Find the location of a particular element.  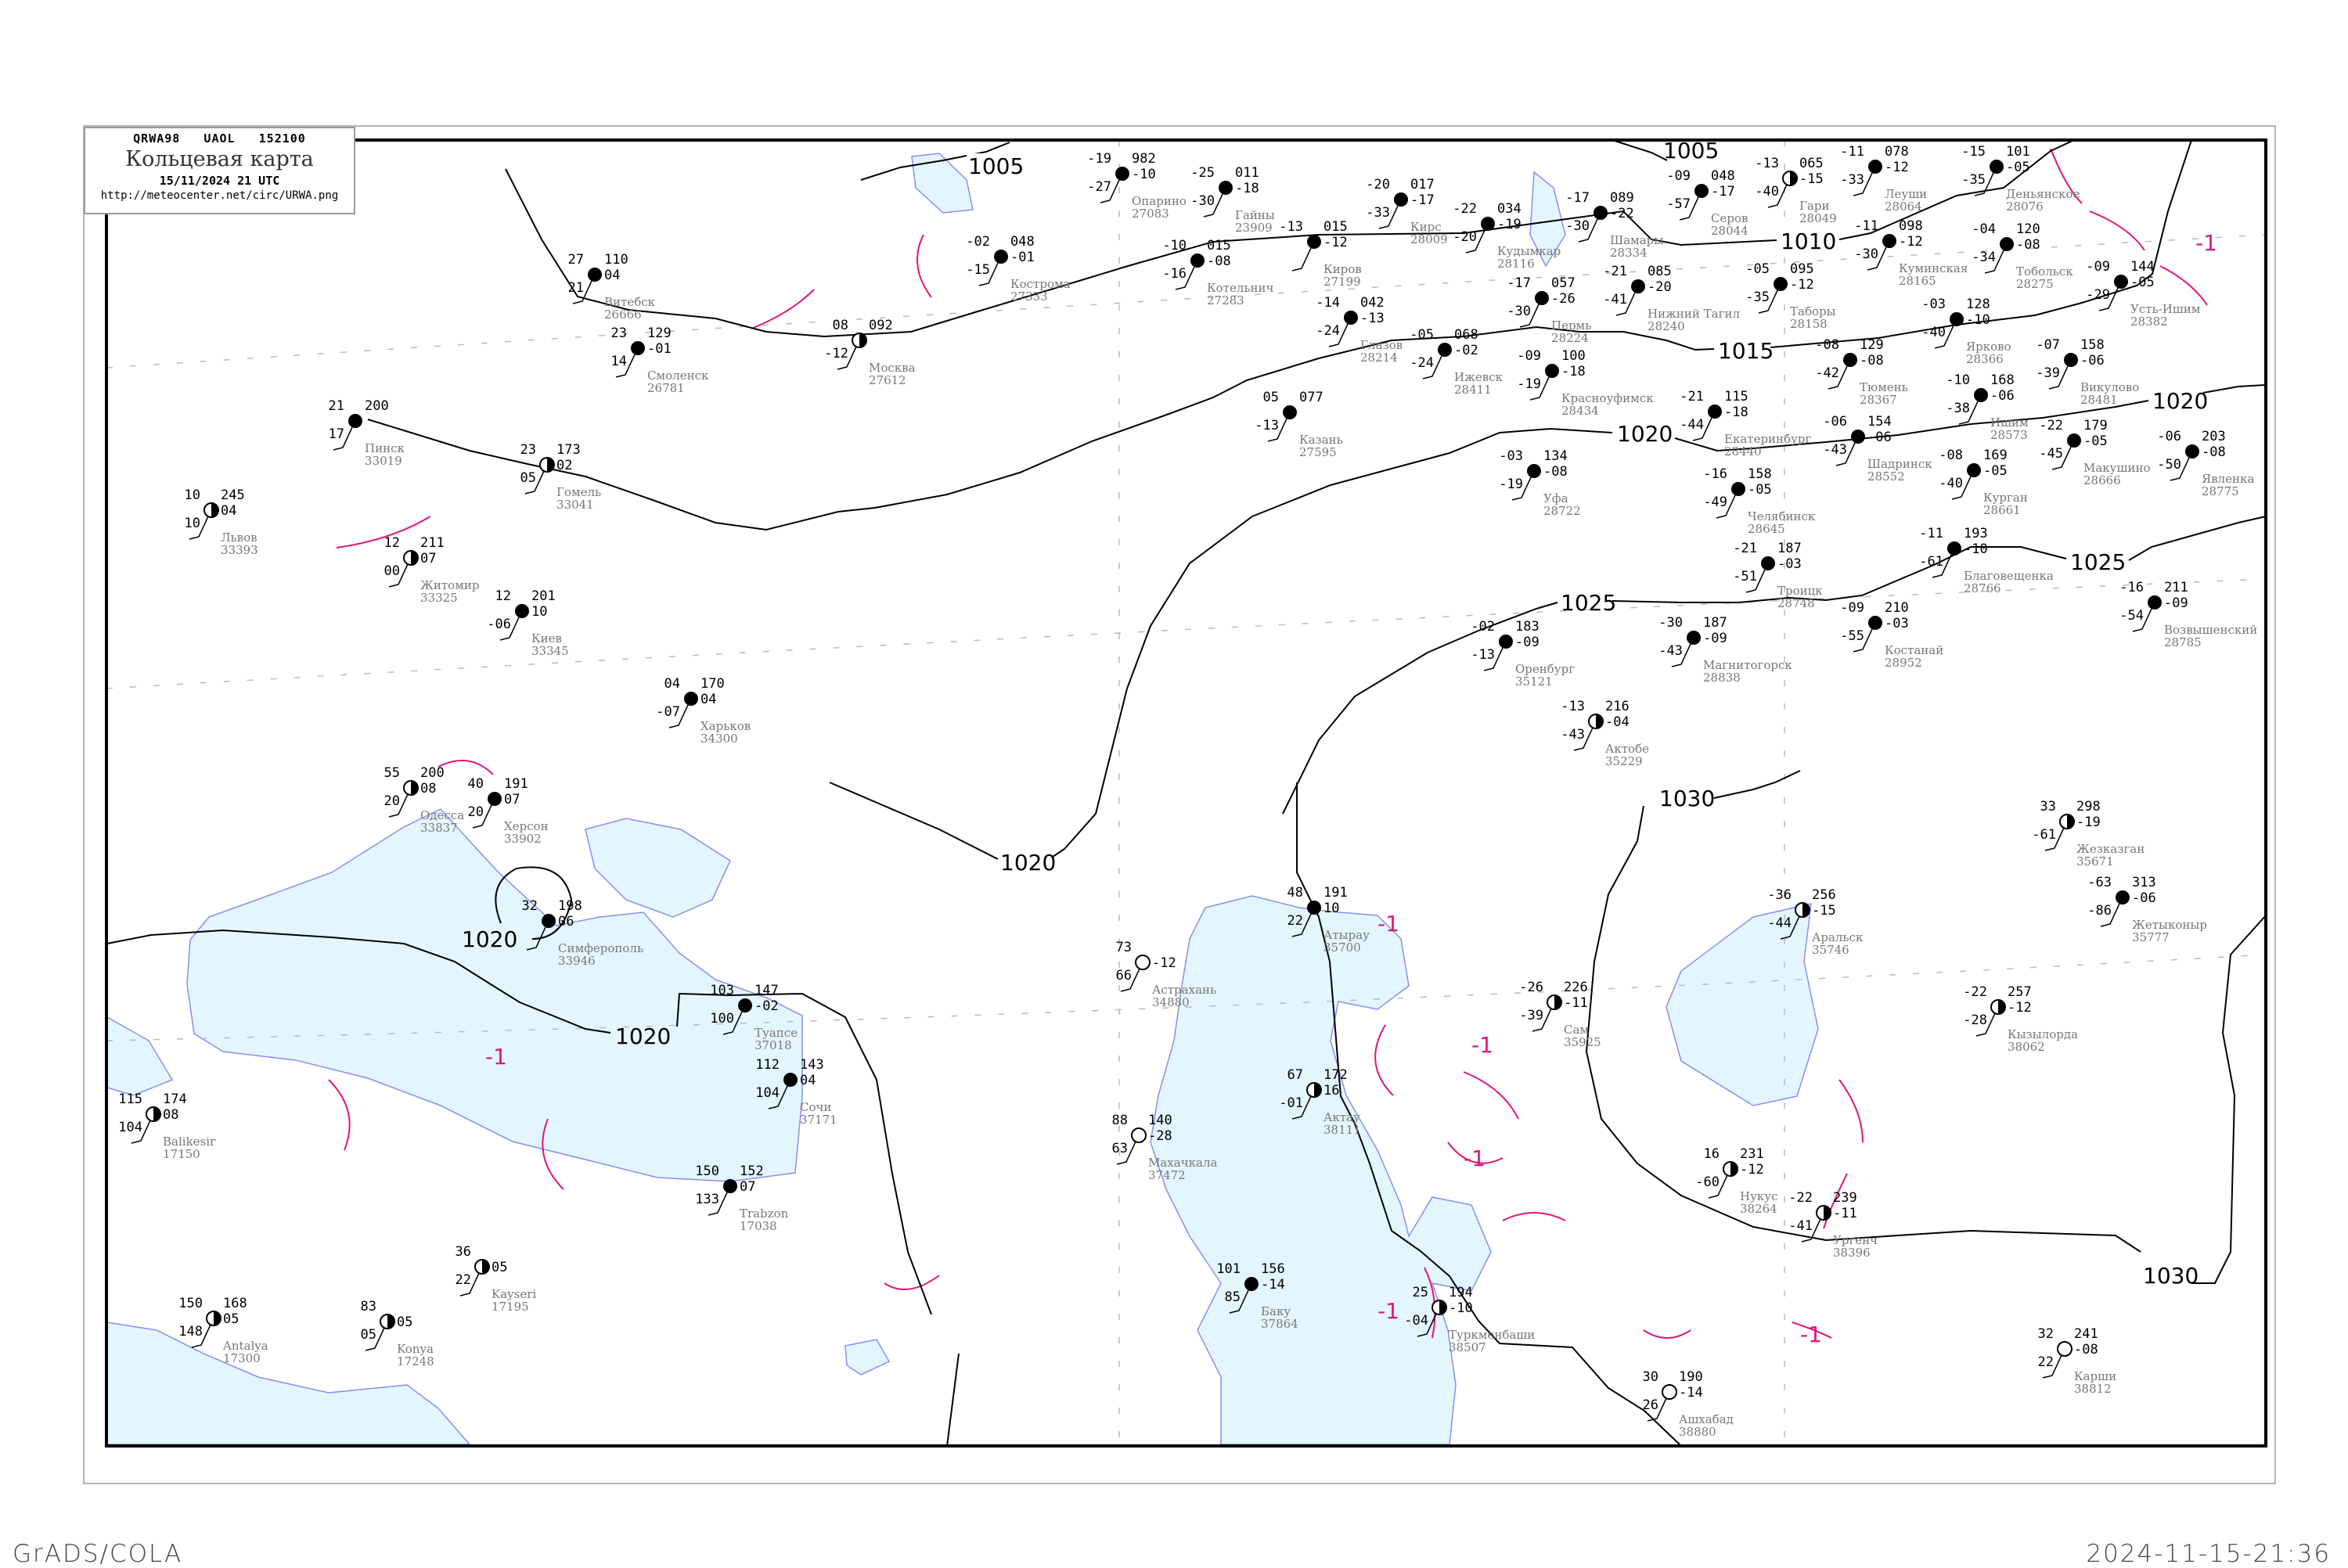

station-temperature: -25 is located at coordinates (1202, 173).